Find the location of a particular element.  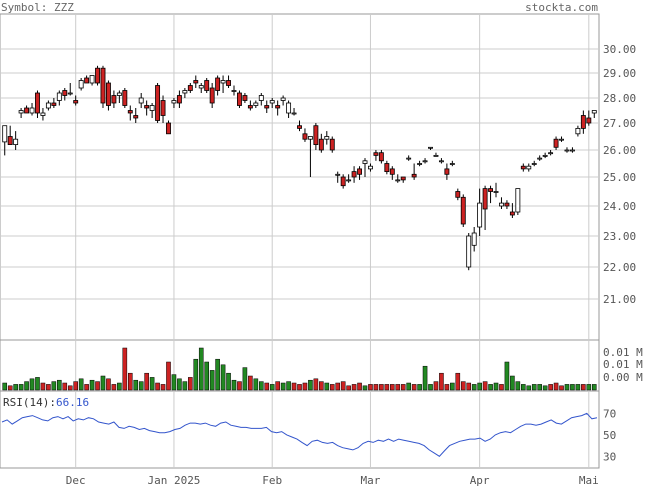

price-tick-label: 22.00 is located at coordinates (619, 267).